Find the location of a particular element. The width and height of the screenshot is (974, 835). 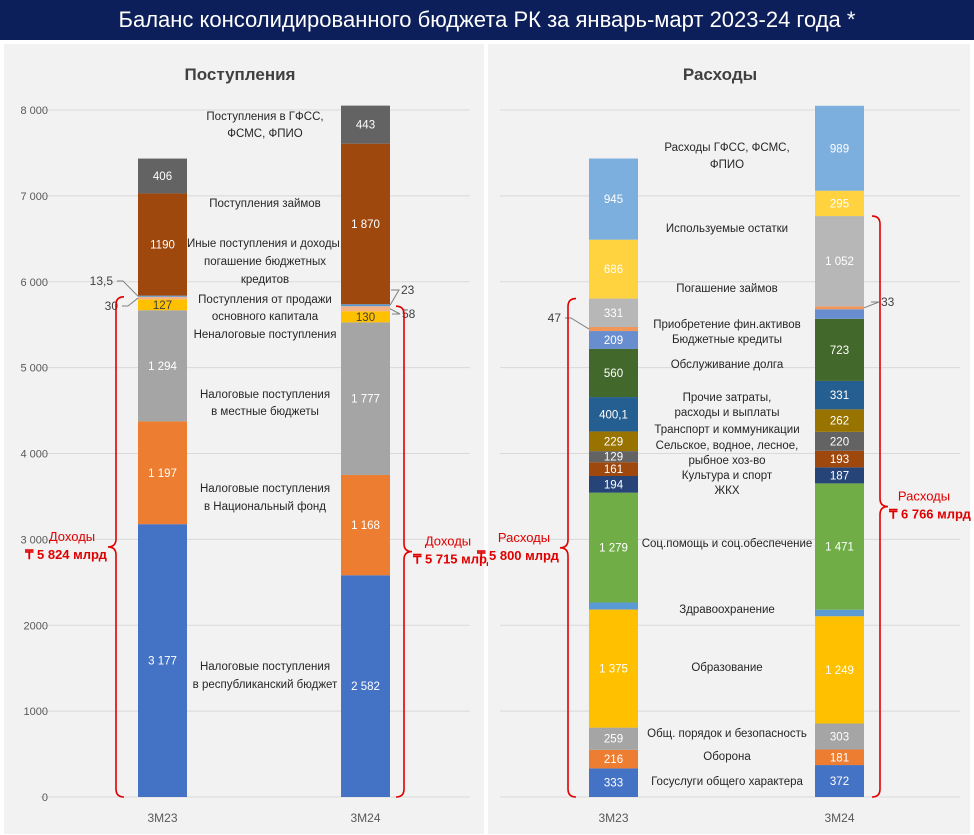

data-label: 130 is located at coordinates (365, 318).